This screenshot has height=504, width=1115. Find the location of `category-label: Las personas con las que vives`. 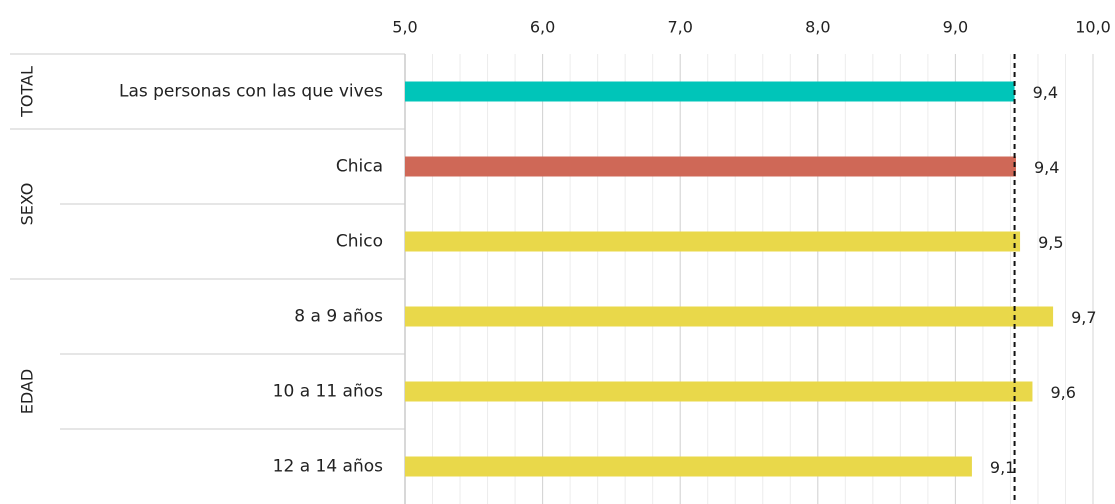

category-label: Las personas con las que vives is located at coordinates (251, 92).